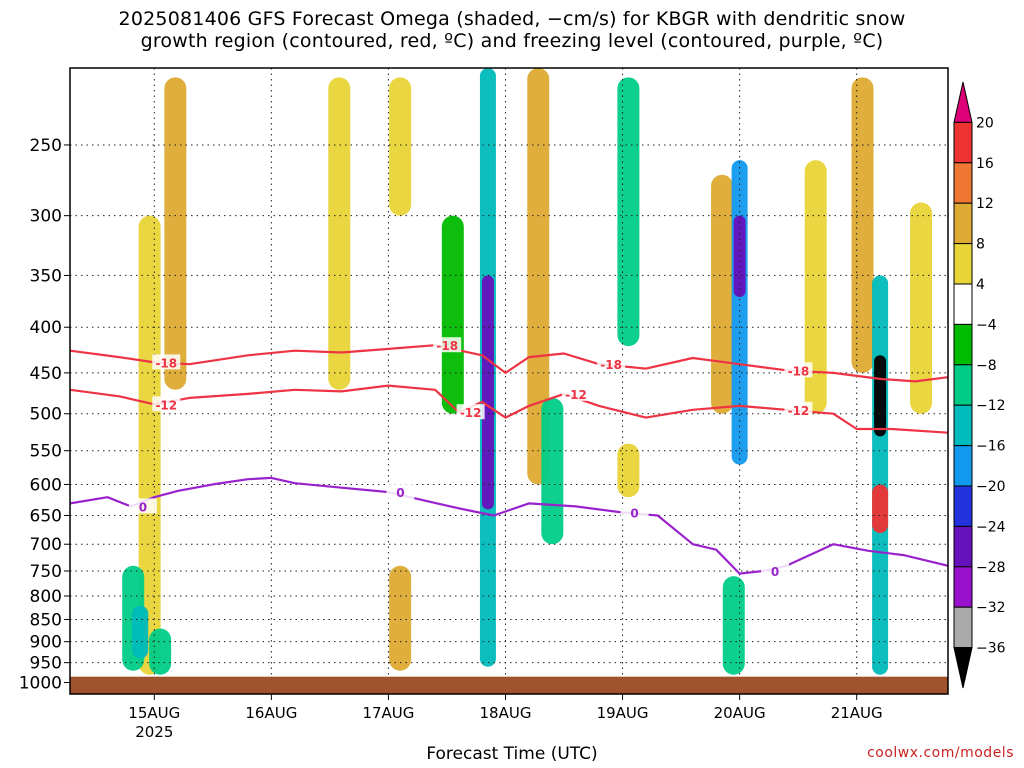  What do you see at coordinates (991, 406) in the screenshot?
I see `colorbar-label-7: −12` at bounding box center [991, 406].